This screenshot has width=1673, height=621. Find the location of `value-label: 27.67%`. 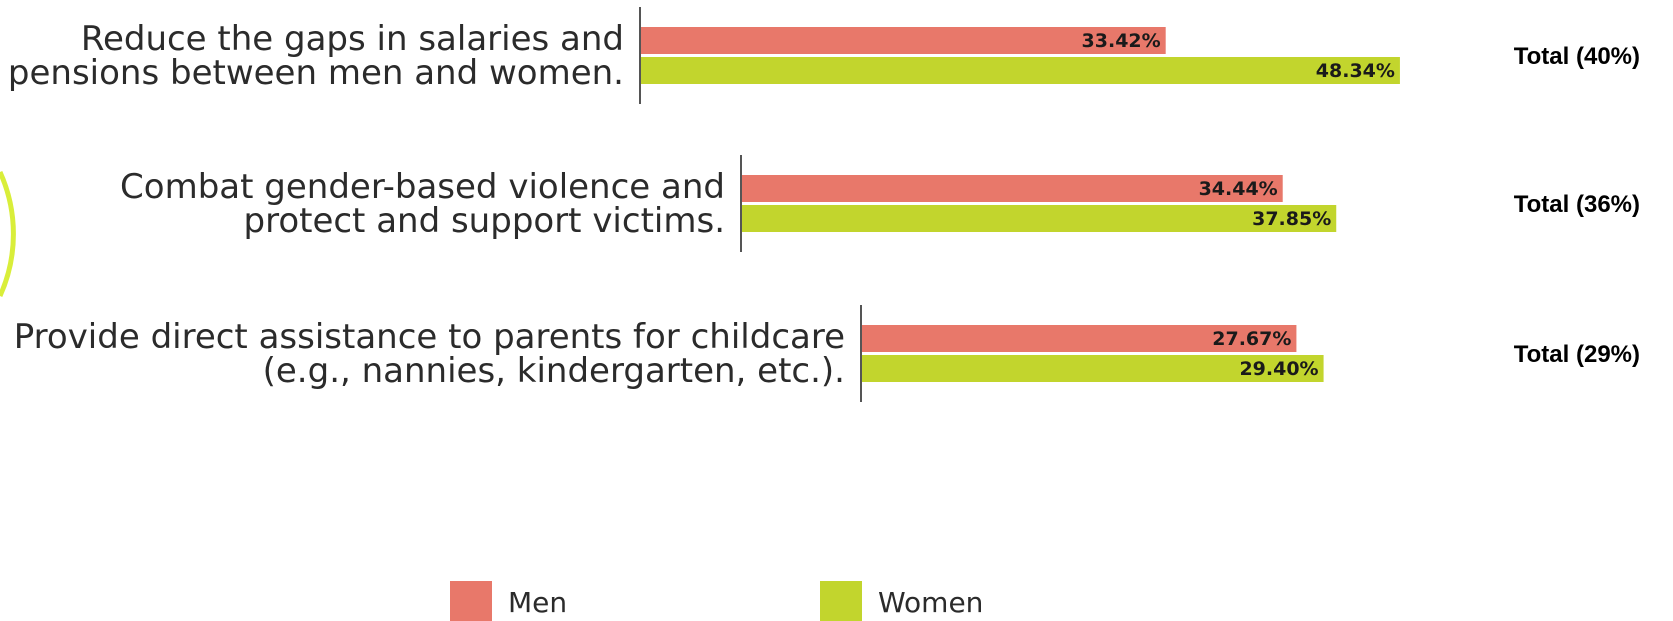

value-label: 27.67% is located at coordinates (1251, 339).